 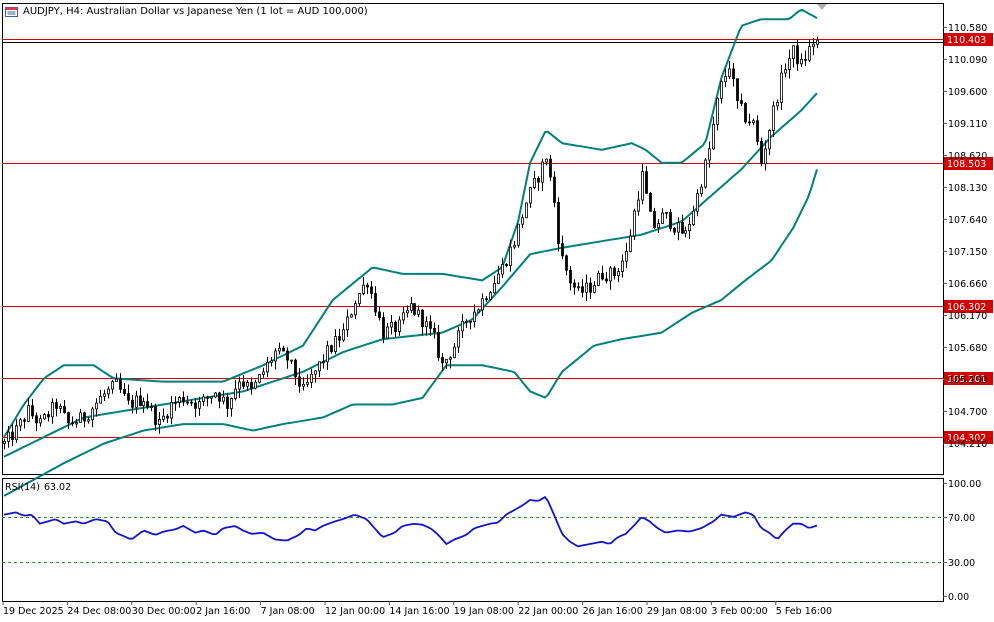 I want to click on price-tick-label: 106.170, so click(x=967, y=316).